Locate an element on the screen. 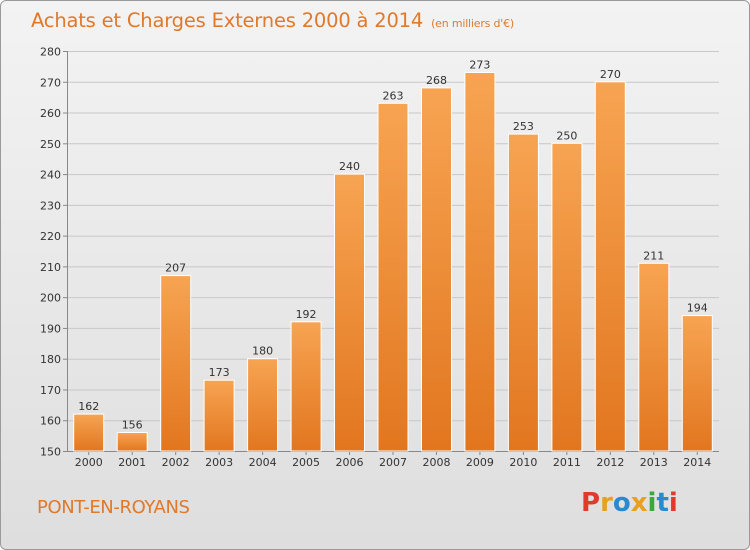 This screenshot has width=750, height=550. bar-2003 is located at coordinates (219, 415).